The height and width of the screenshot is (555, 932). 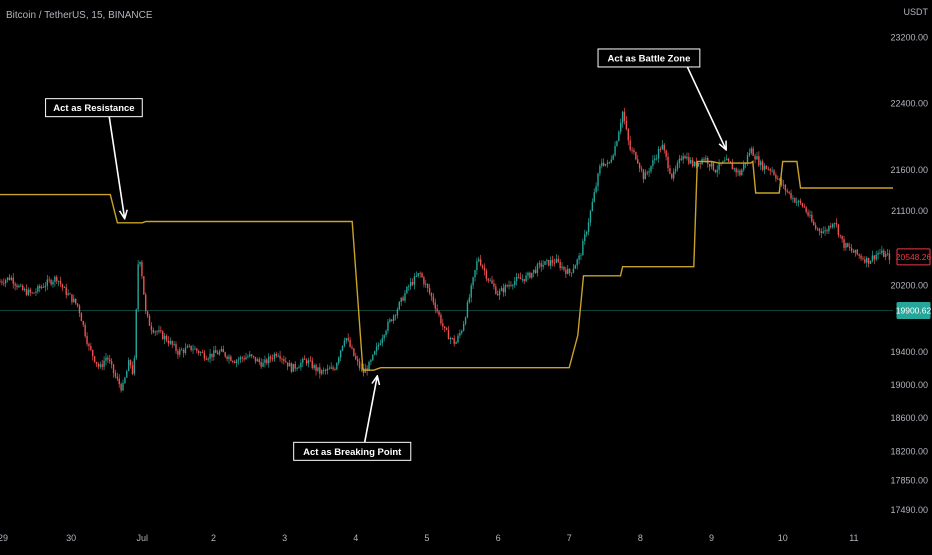 What do you see at coordinates (93, 108) in the screenshot?
I see `annotation-label: Act as Resistance` at bounding box center [93, 108].